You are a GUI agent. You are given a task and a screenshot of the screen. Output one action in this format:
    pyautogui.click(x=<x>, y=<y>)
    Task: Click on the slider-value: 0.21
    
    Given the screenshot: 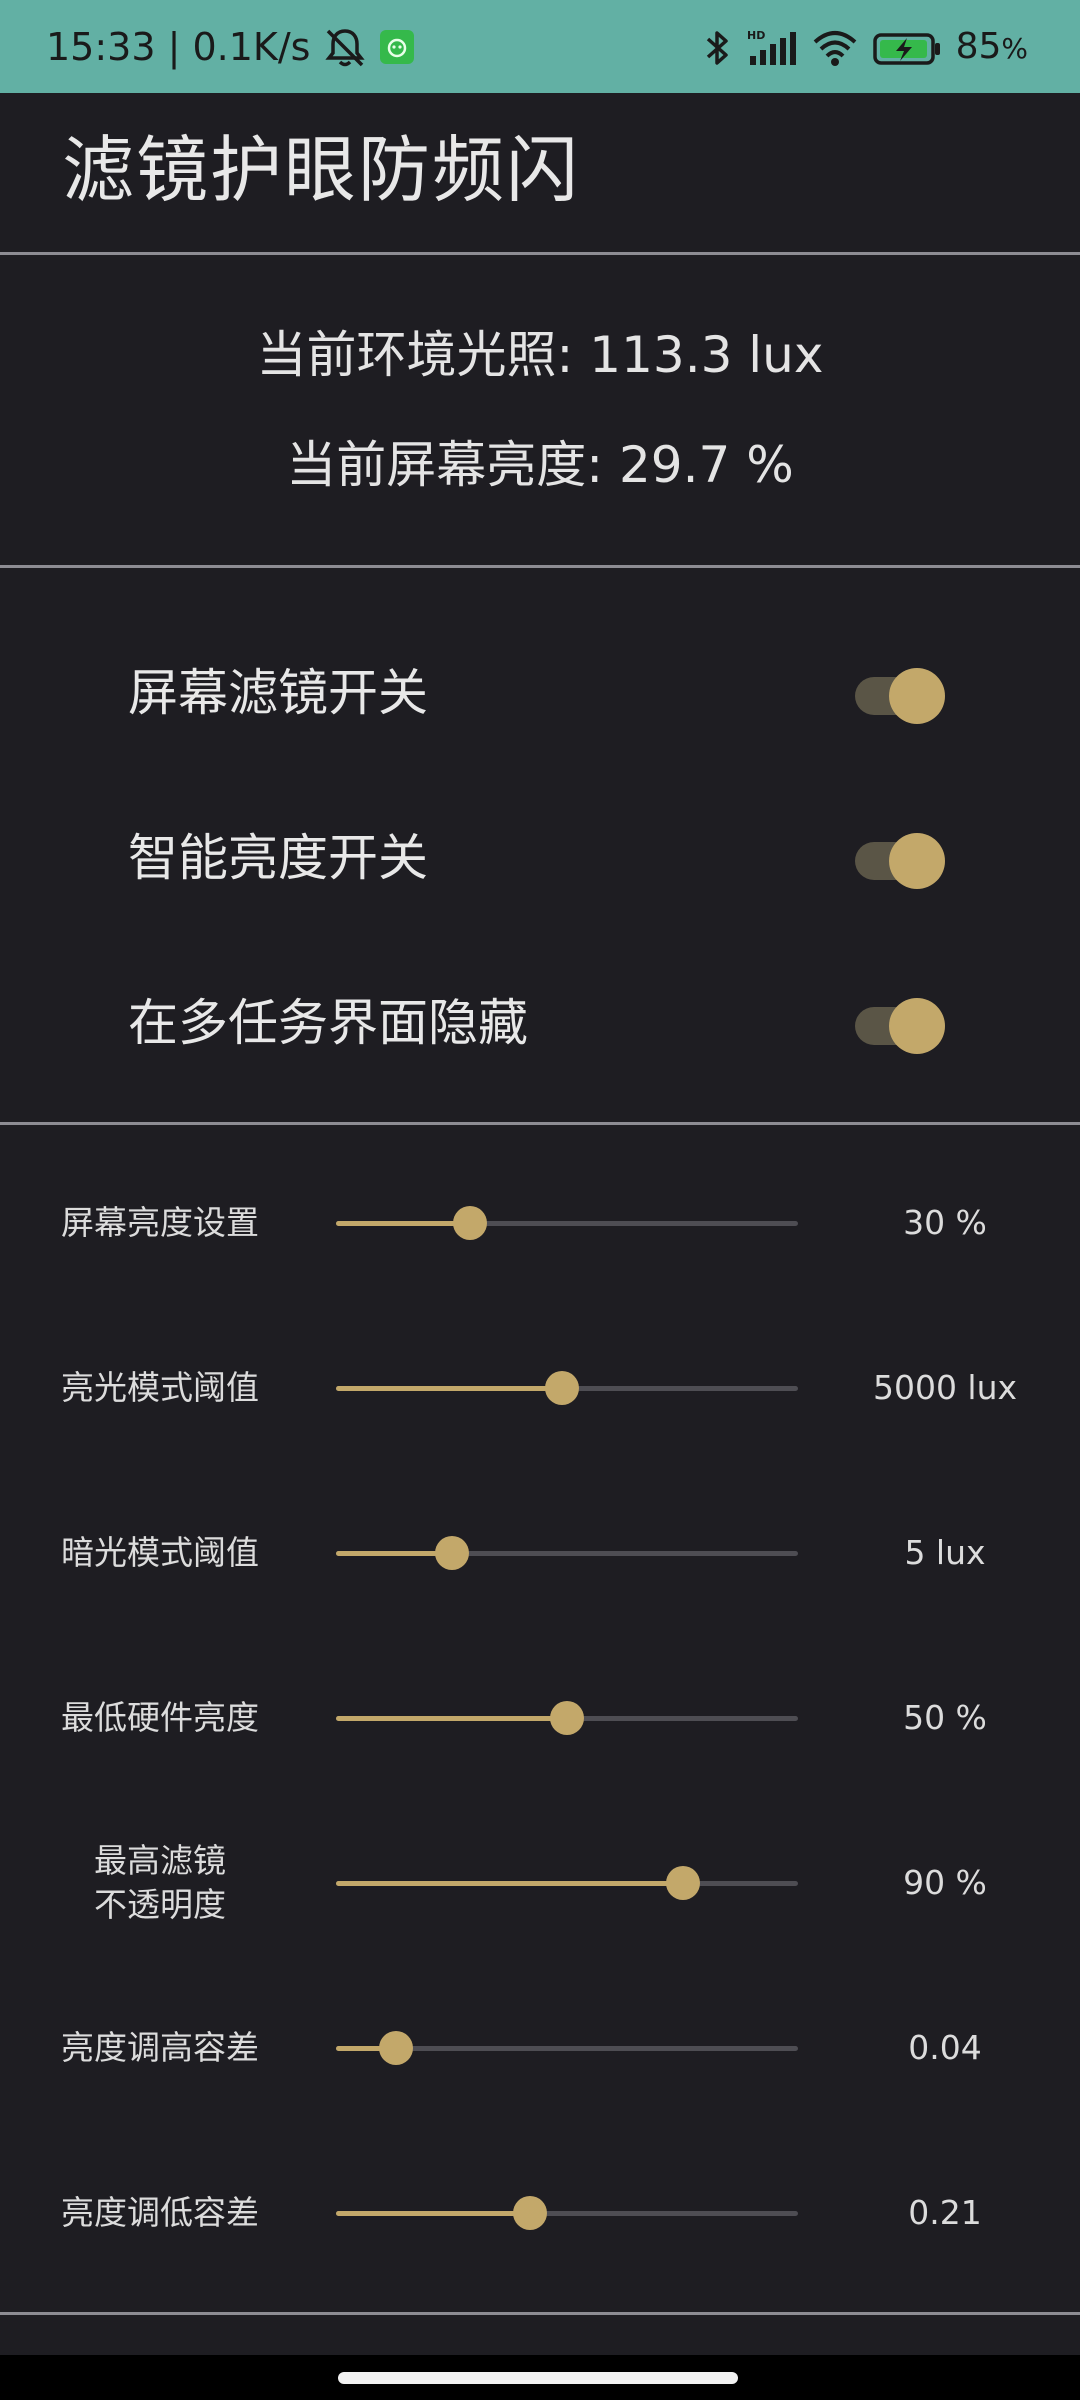 What is the action you would take?
    pyautogui.click(x=945, y=2212)
    